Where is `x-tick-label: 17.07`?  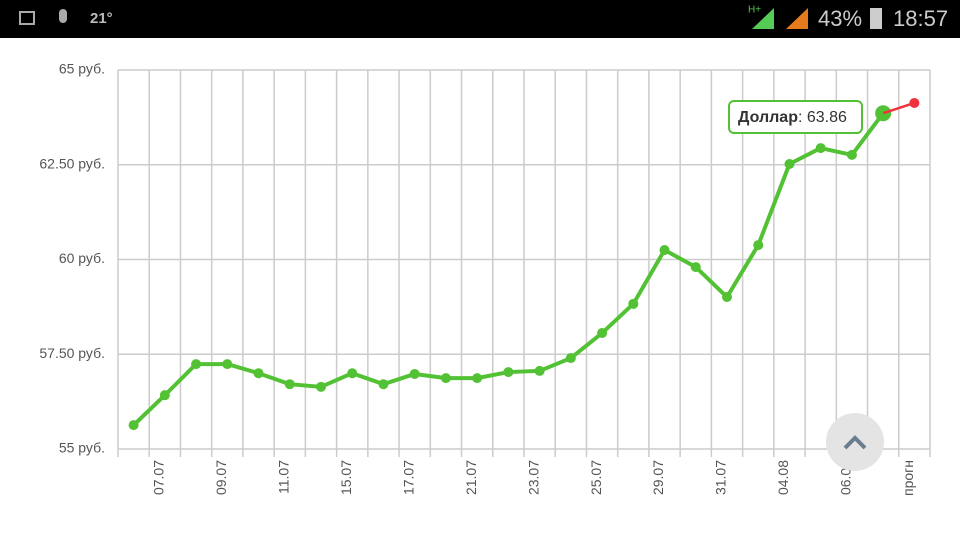
x-tick-label: 17.07 is located at coordinates (408, 477).